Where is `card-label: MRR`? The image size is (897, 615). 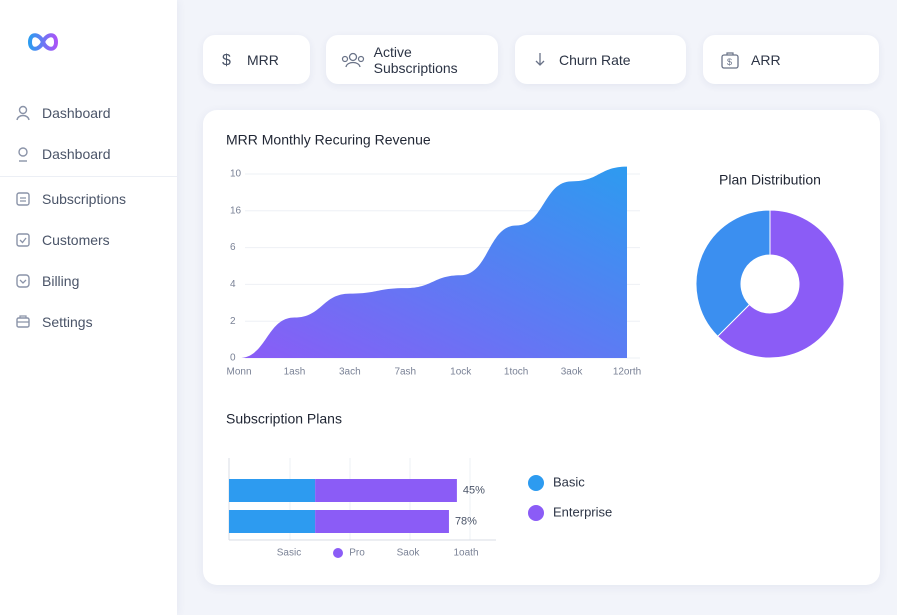 card-label: MRR is located at coordinates (263, 59).